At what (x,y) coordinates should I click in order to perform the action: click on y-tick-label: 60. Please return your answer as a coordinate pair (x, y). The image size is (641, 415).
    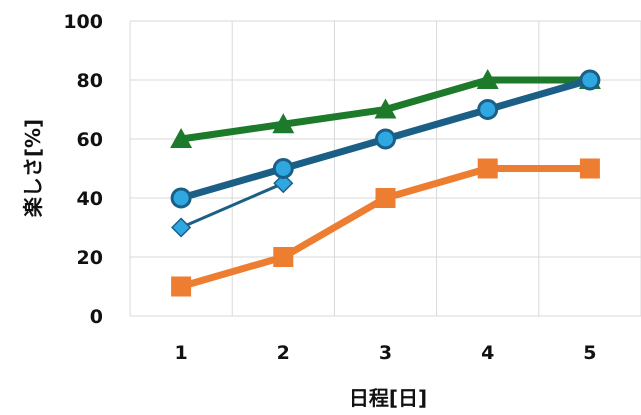
    Looking at the image, I should click on (90, 140).